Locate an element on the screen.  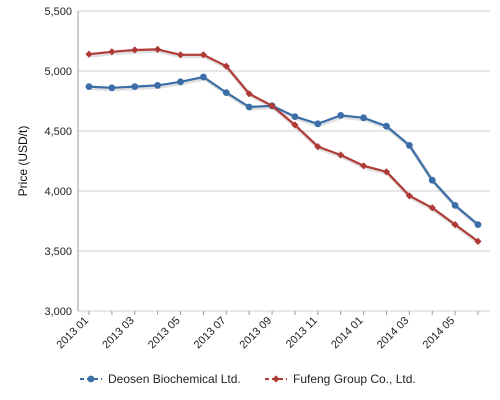
x-tick-label: 2014 03 is located at coordinates (393, 333).